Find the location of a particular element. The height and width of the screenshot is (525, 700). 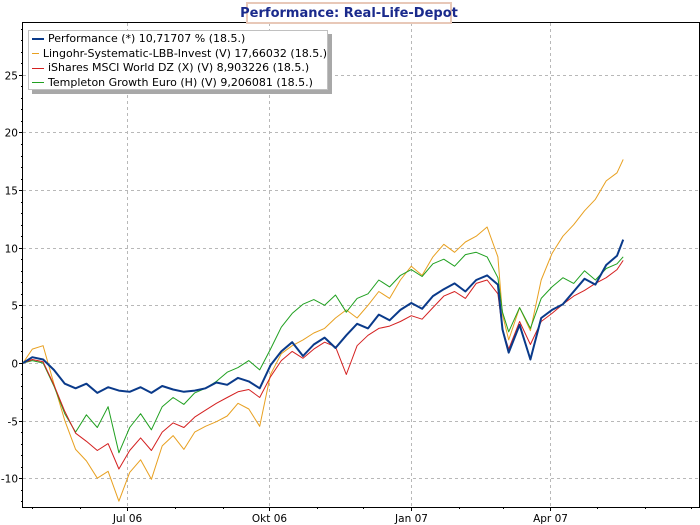

legend-entry: Performance (*) 10,71707 % (18.5.) is located at coordinates (179, 39).